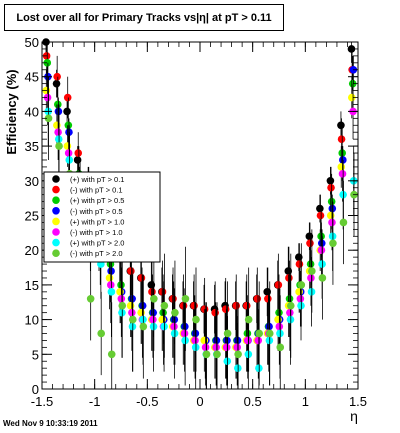 This screenshot has height=433, width=400. I want to click on legend-entry: (+) with pT > 0.1, so click(97, 179).